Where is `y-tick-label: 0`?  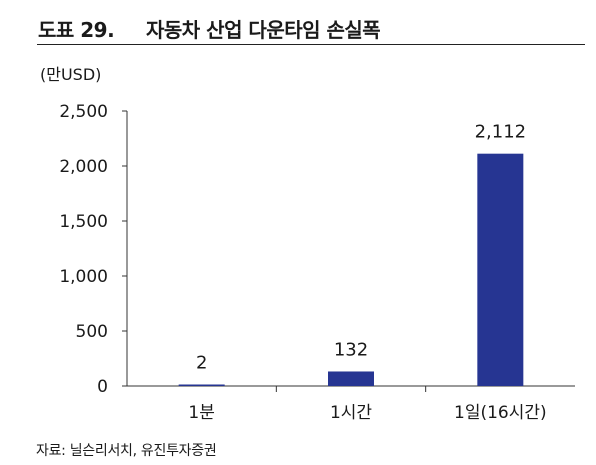 y-tick-label: 0 is located at coordinates (102, 387).